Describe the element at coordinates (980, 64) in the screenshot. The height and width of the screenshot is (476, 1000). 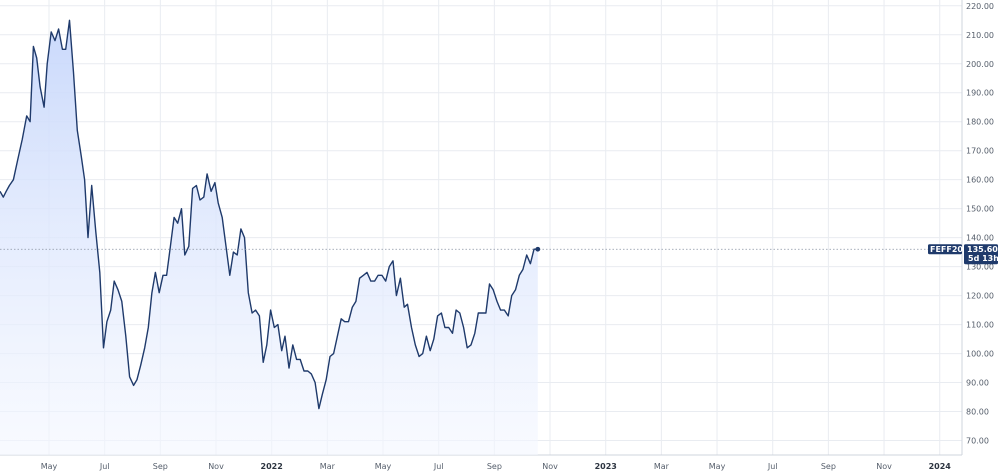
I see `y-tick-label: 200.00` at that location.